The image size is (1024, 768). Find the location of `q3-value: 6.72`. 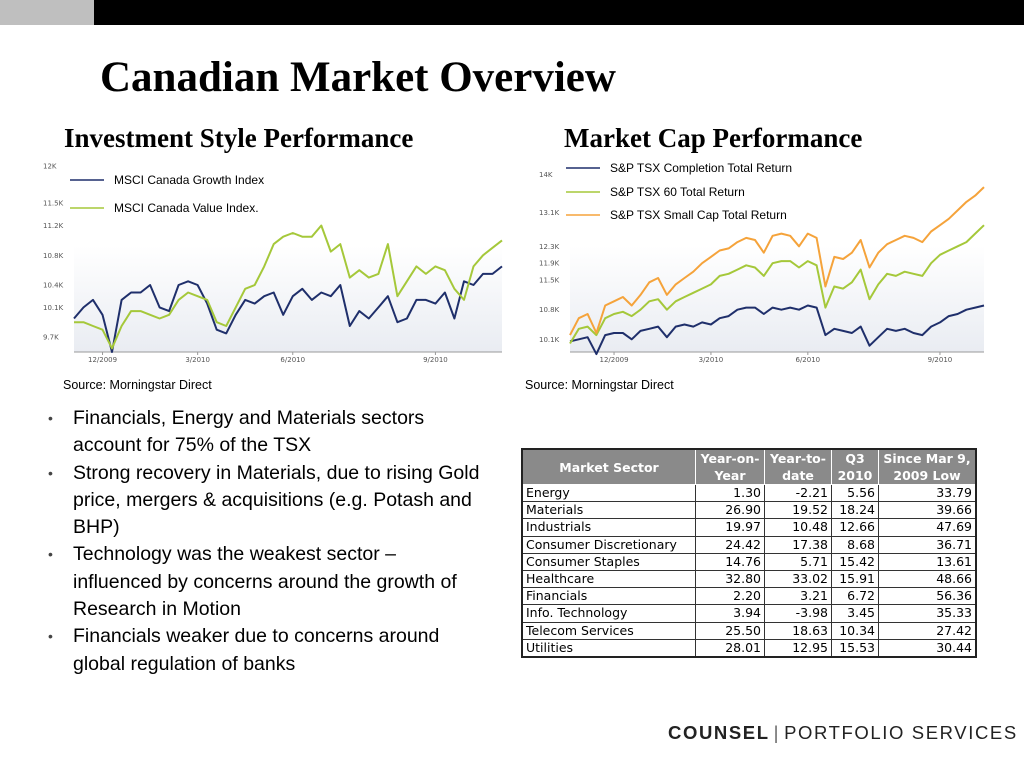

q3-value: 6.72 is located at coordinates (855, 596).